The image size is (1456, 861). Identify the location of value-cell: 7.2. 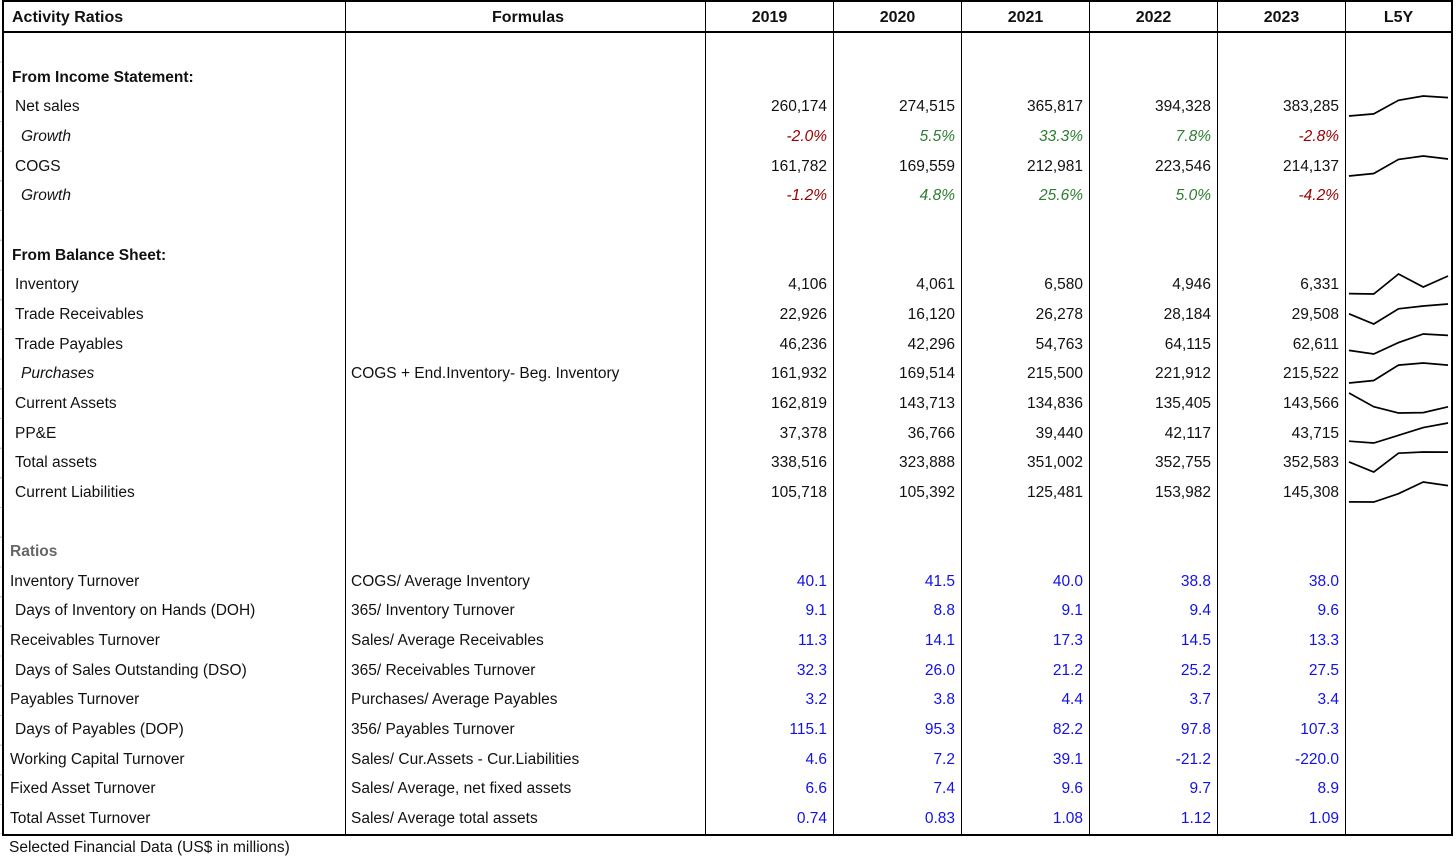
(897, 759).